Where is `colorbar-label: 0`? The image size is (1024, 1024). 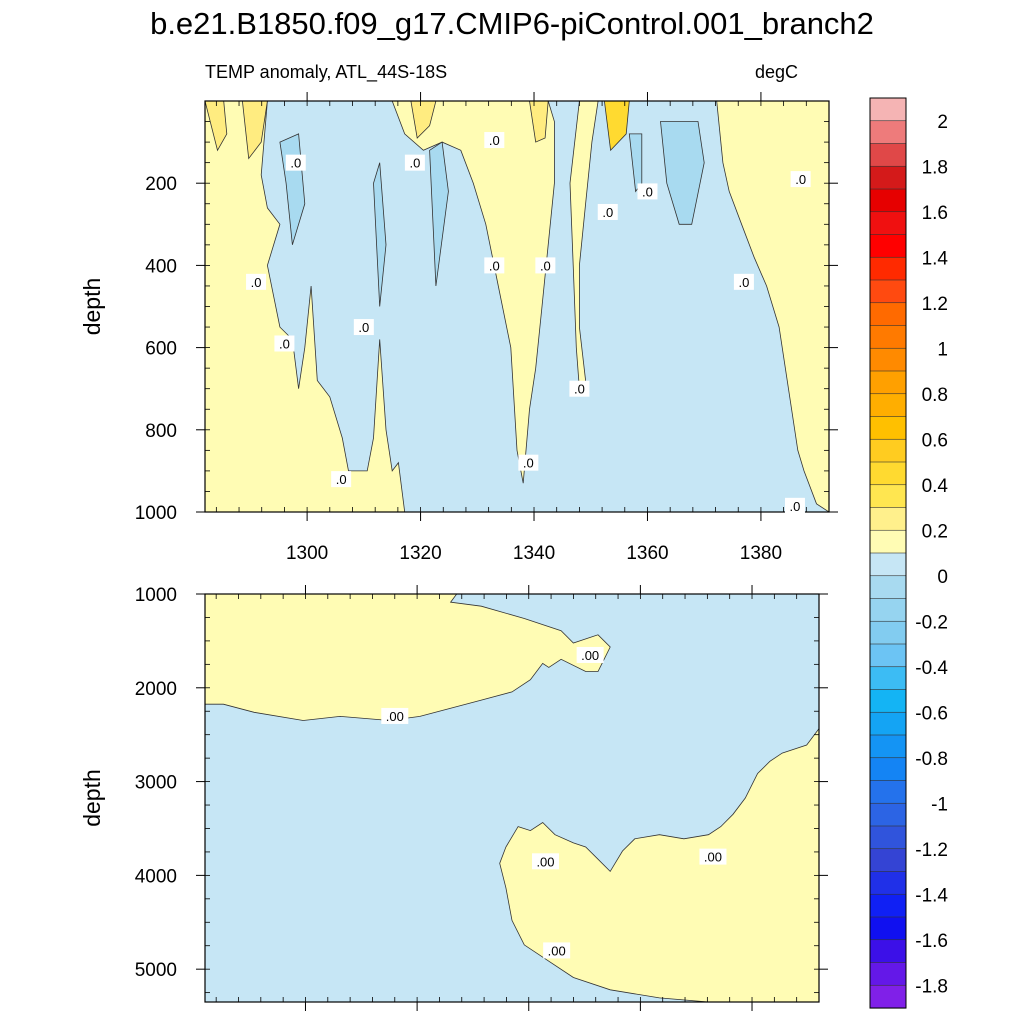
colorbar-label: 0 is located at coordinates (942, 577).